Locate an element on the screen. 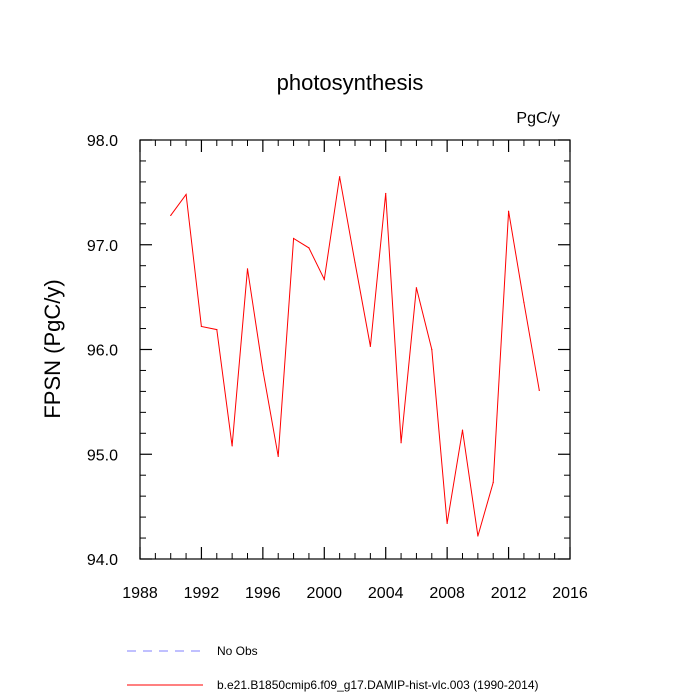 This screenshot has height=700, width=700. x-tick-label: 1996 is located at coordinates (263, 593).